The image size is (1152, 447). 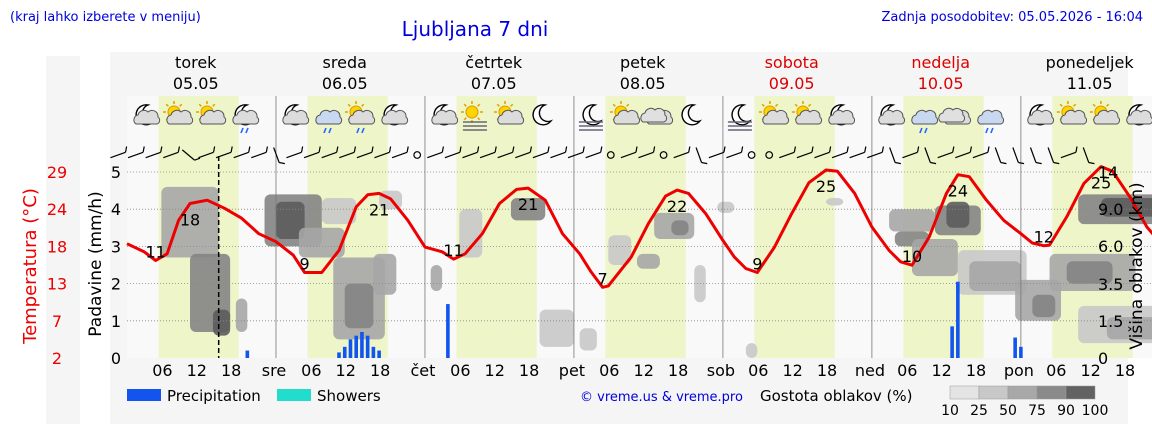 What do you see at coordinates (1090, 83) in the screenshot?
I see `day-date: 11.05` at bounding box center [1090, 83].